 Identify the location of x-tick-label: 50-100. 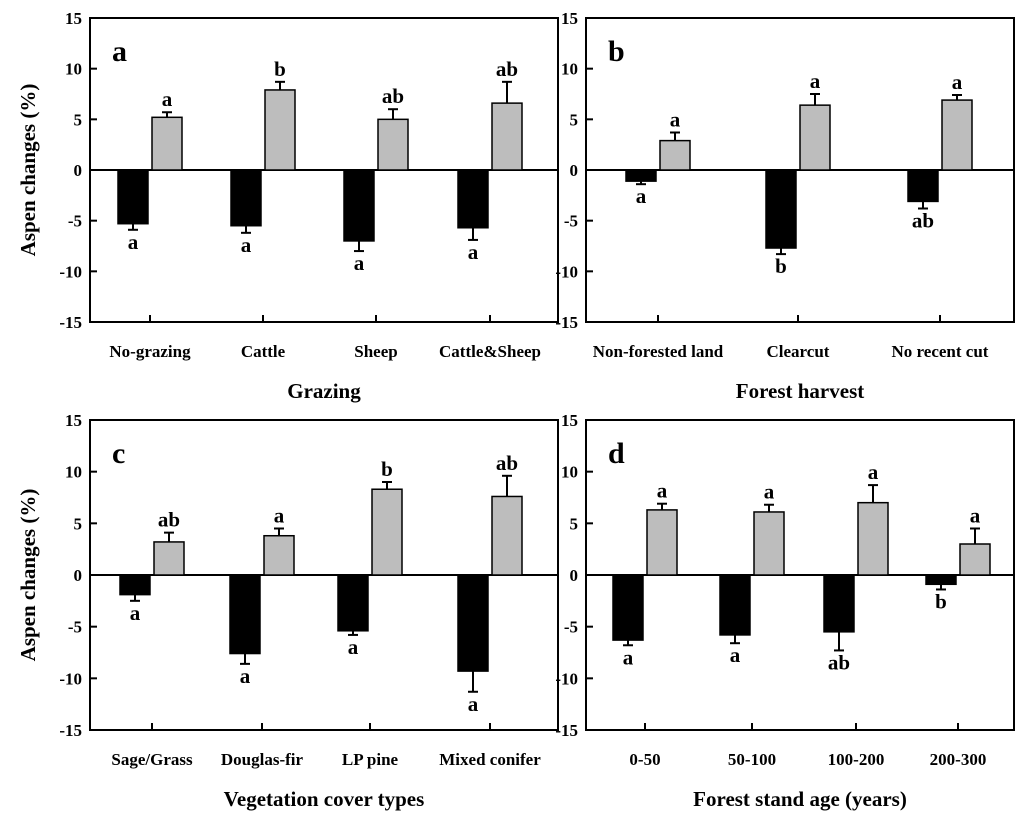
(752, 759).